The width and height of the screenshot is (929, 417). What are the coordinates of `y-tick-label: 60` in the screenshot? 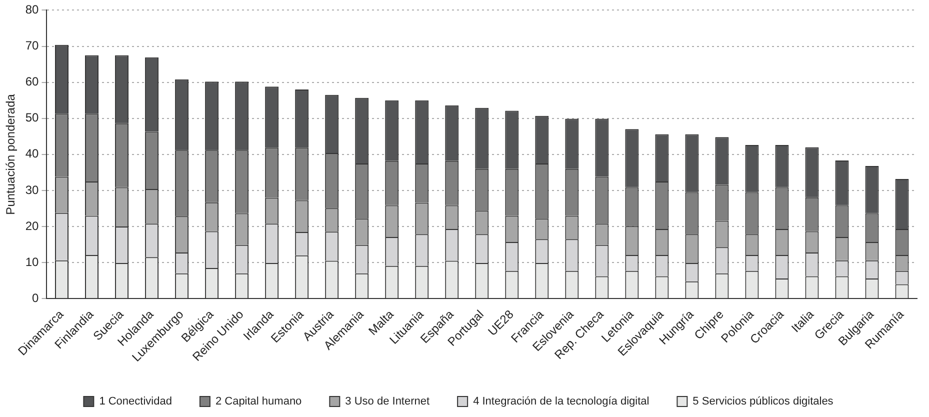 It's located at (32, 81).